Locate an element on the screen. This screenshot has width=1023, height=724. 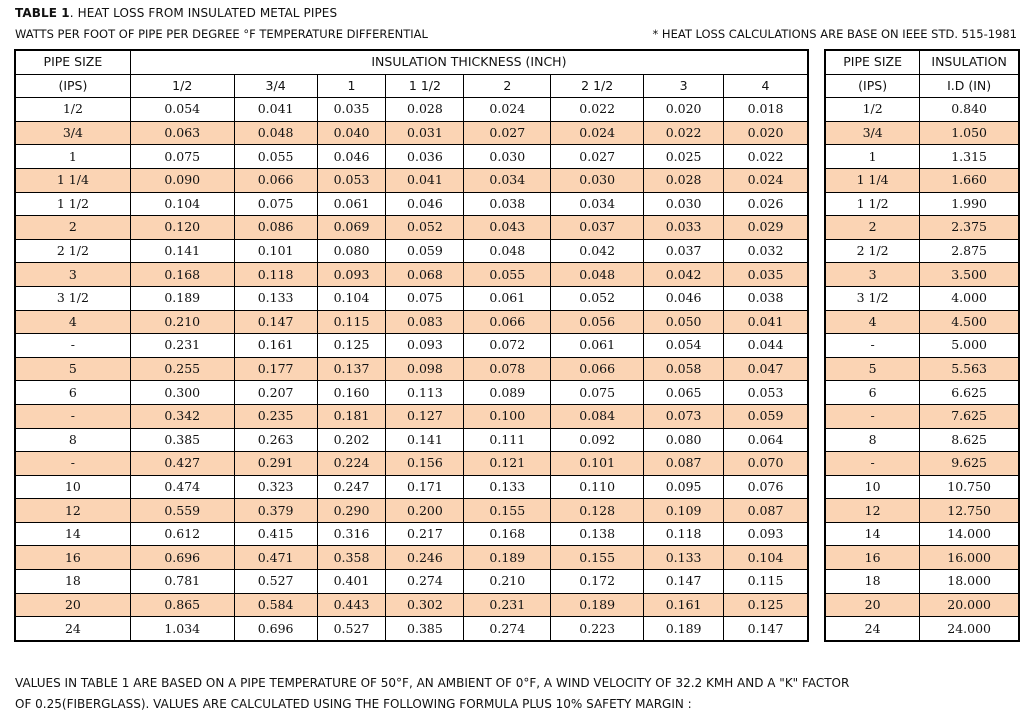
heat-loss-cell: 0.036 is located at coordinates (425, 156).